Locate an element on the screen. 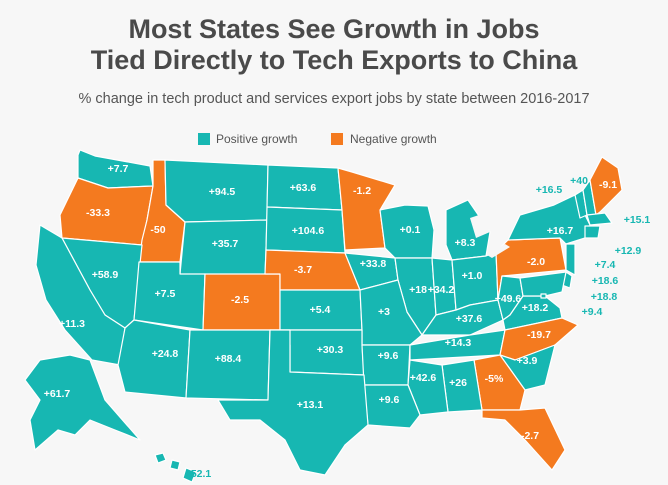 This screenshot has width=668, height=485. state-label-ak: +61.7 is located at coordinates (57, 394).